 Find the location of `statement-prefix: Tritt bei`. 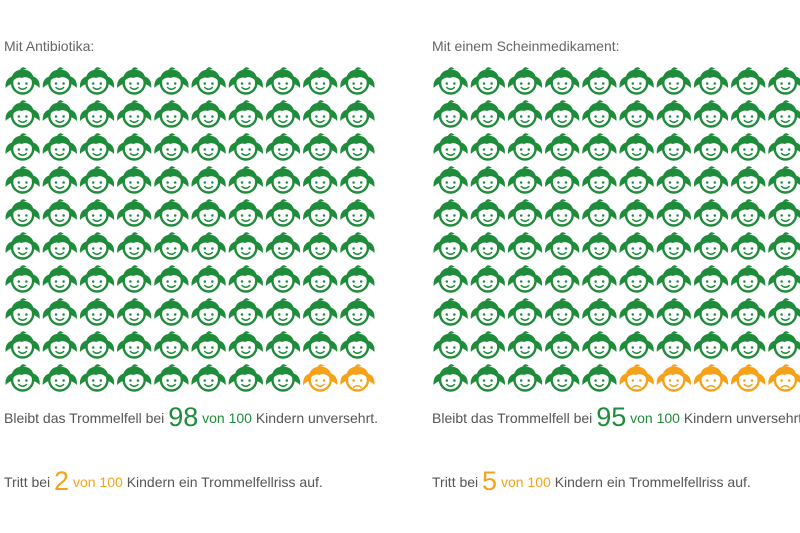

statement-prefix: Tritt bei is located at coordinates (455, 482).